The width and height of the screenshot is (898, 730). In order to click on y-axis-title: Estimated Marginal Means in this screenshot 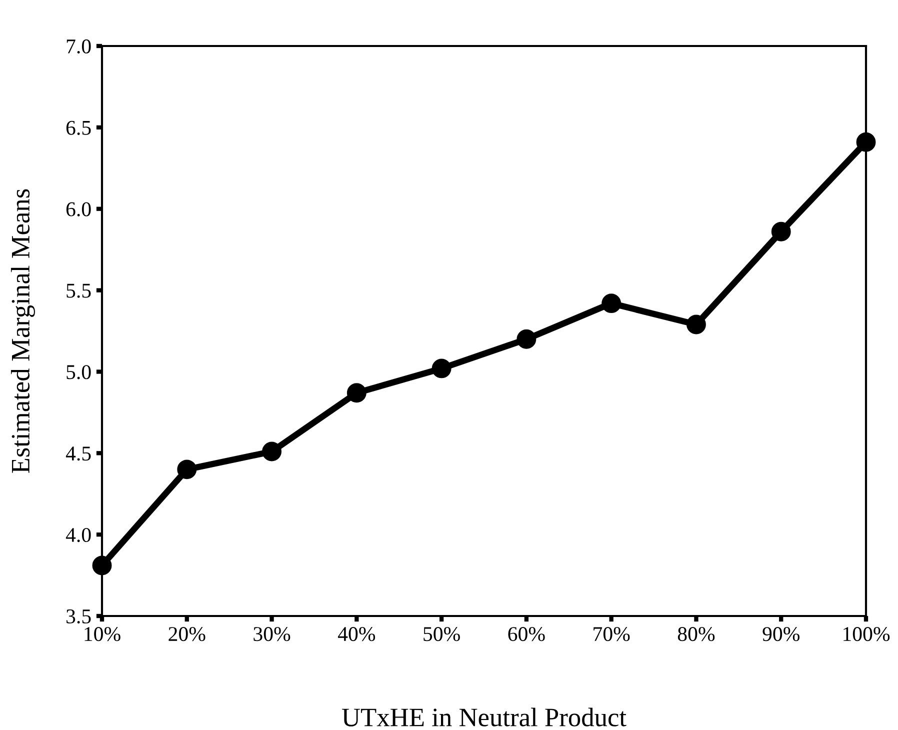, I will do `click(22, 331)`.